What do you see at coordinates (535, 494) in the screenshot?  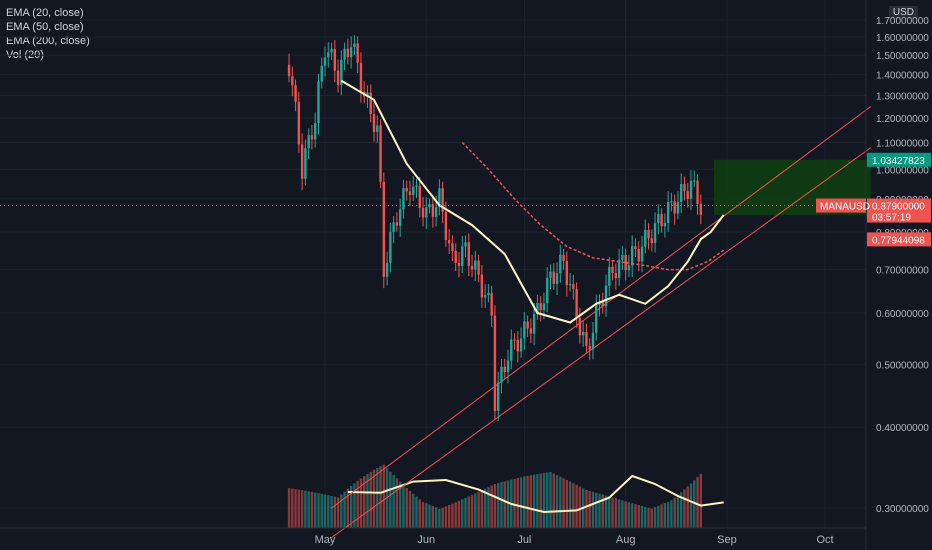 I see `volume-ma-line` at bounding box center [535, 494].